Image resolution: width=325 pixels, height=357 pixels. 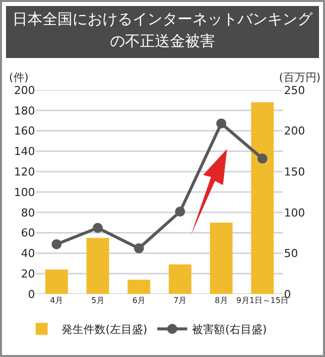 What do you see at coordinates (28, 273) in the screenshot?
I see `y-tick-label: 20` at bounding box center [28, 273].